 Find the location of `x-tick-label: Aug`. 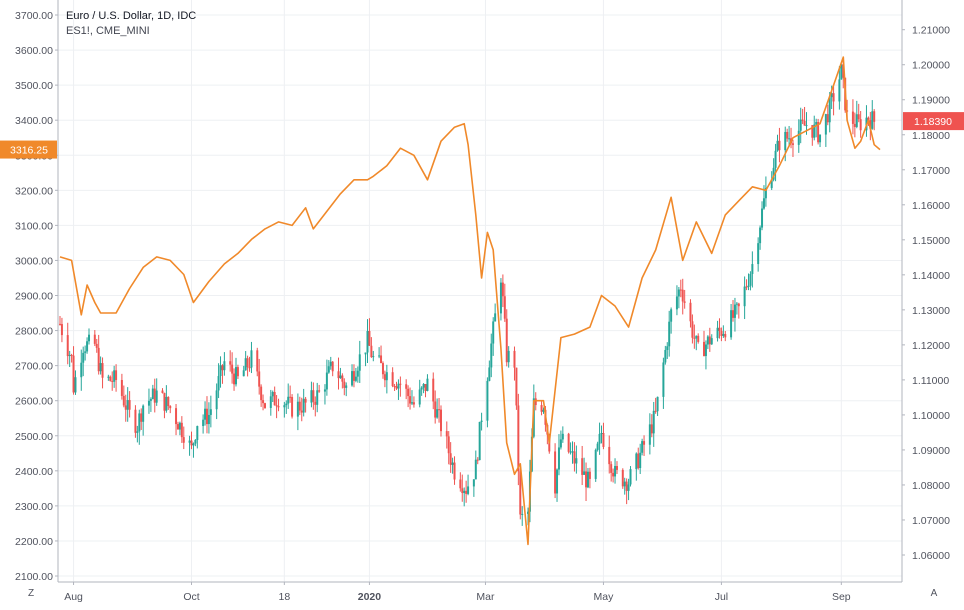

x-tick-label: Aug is located at coordinates (73, 597).